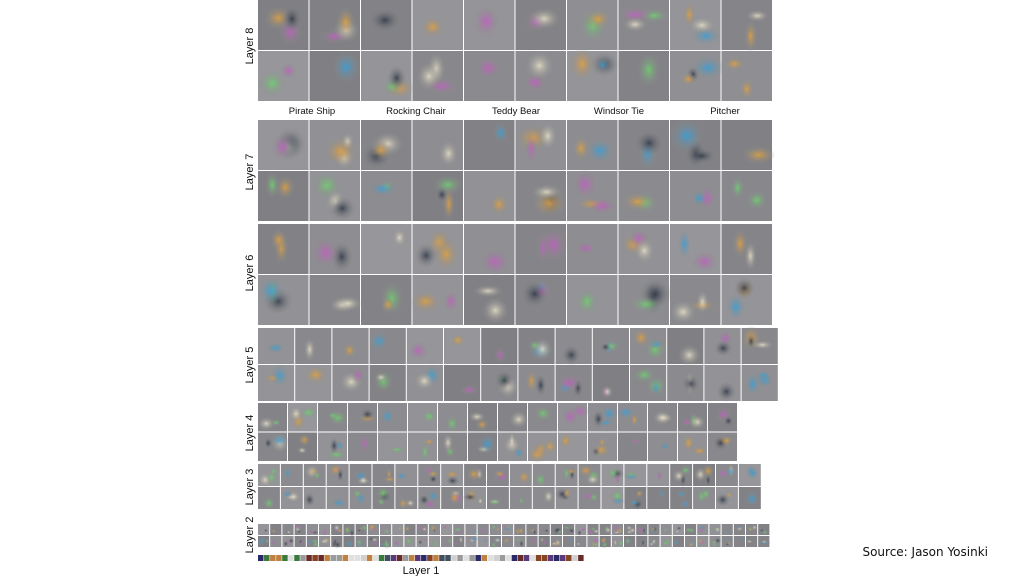  Describe the element at coordinates (416, 111) in the screenshot. I see `class-label: Rocking Chair` at that location.